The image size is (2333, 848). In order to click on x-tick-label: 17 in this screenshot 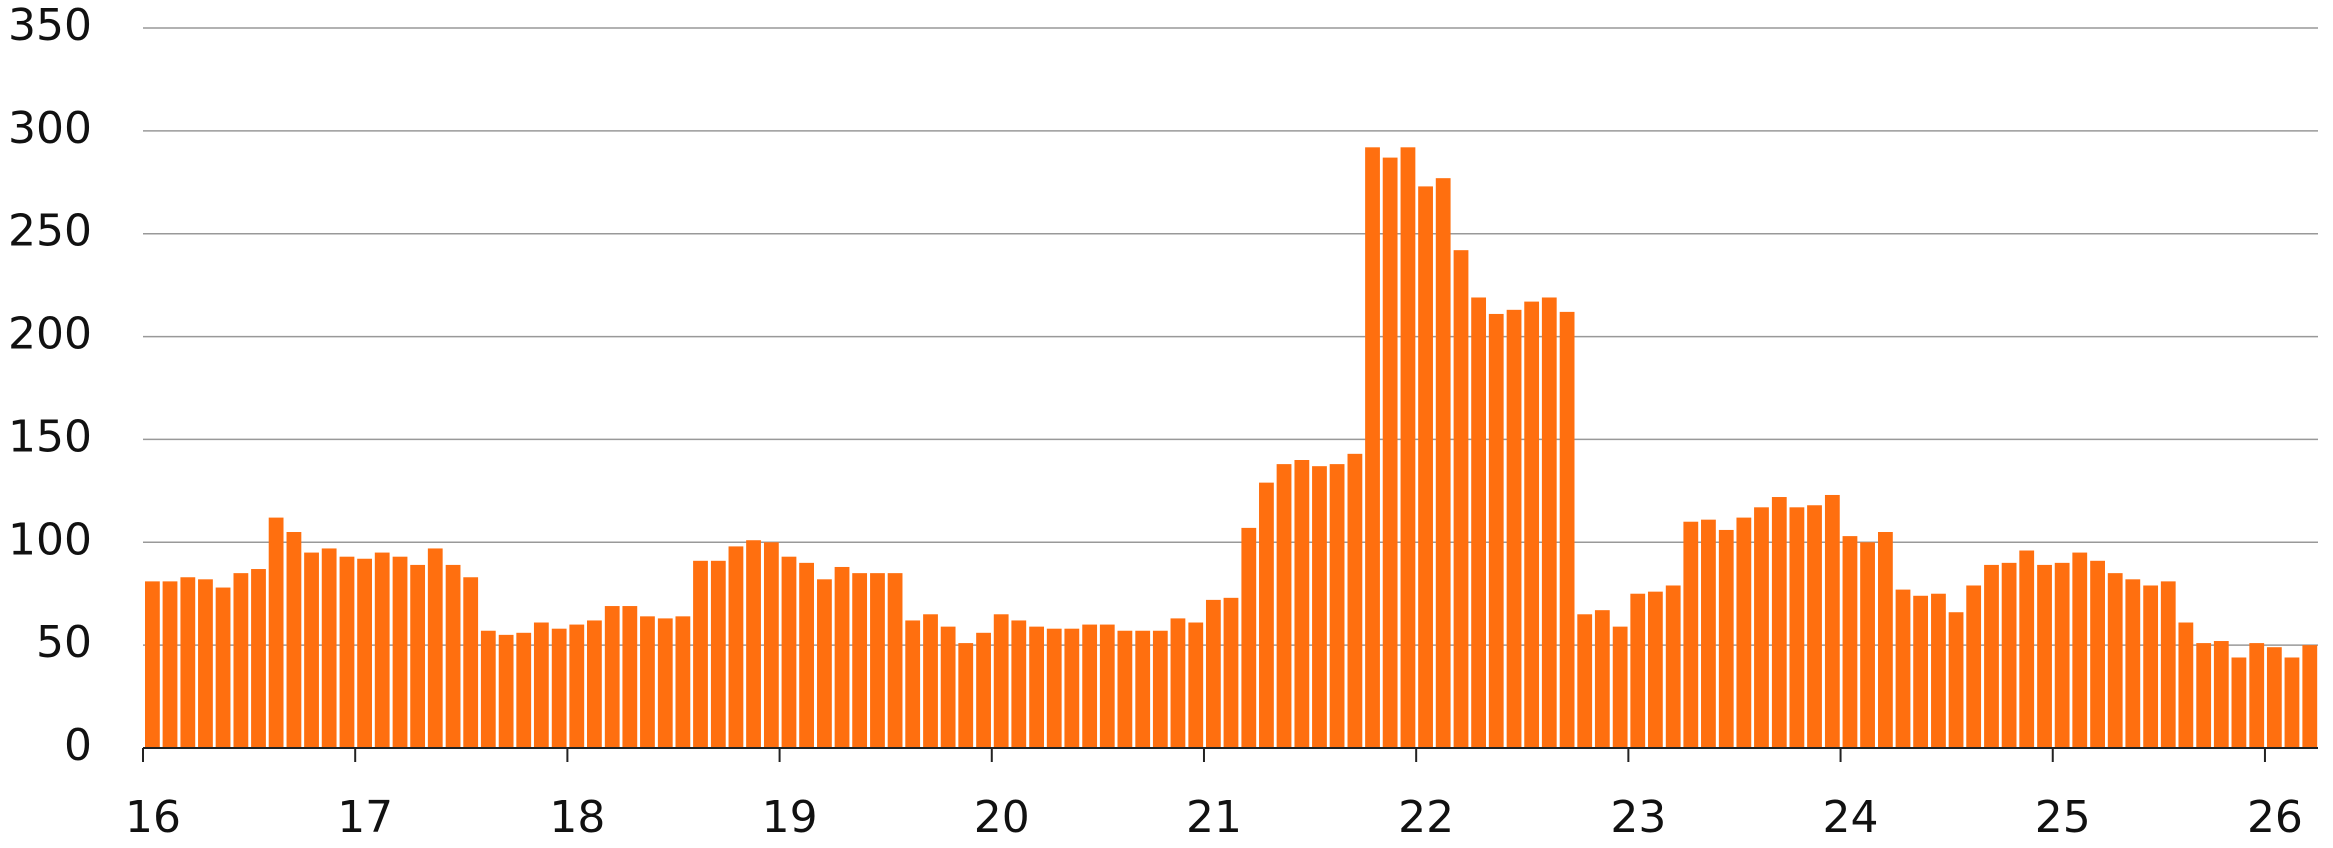, I will do `click(365, 817)`.